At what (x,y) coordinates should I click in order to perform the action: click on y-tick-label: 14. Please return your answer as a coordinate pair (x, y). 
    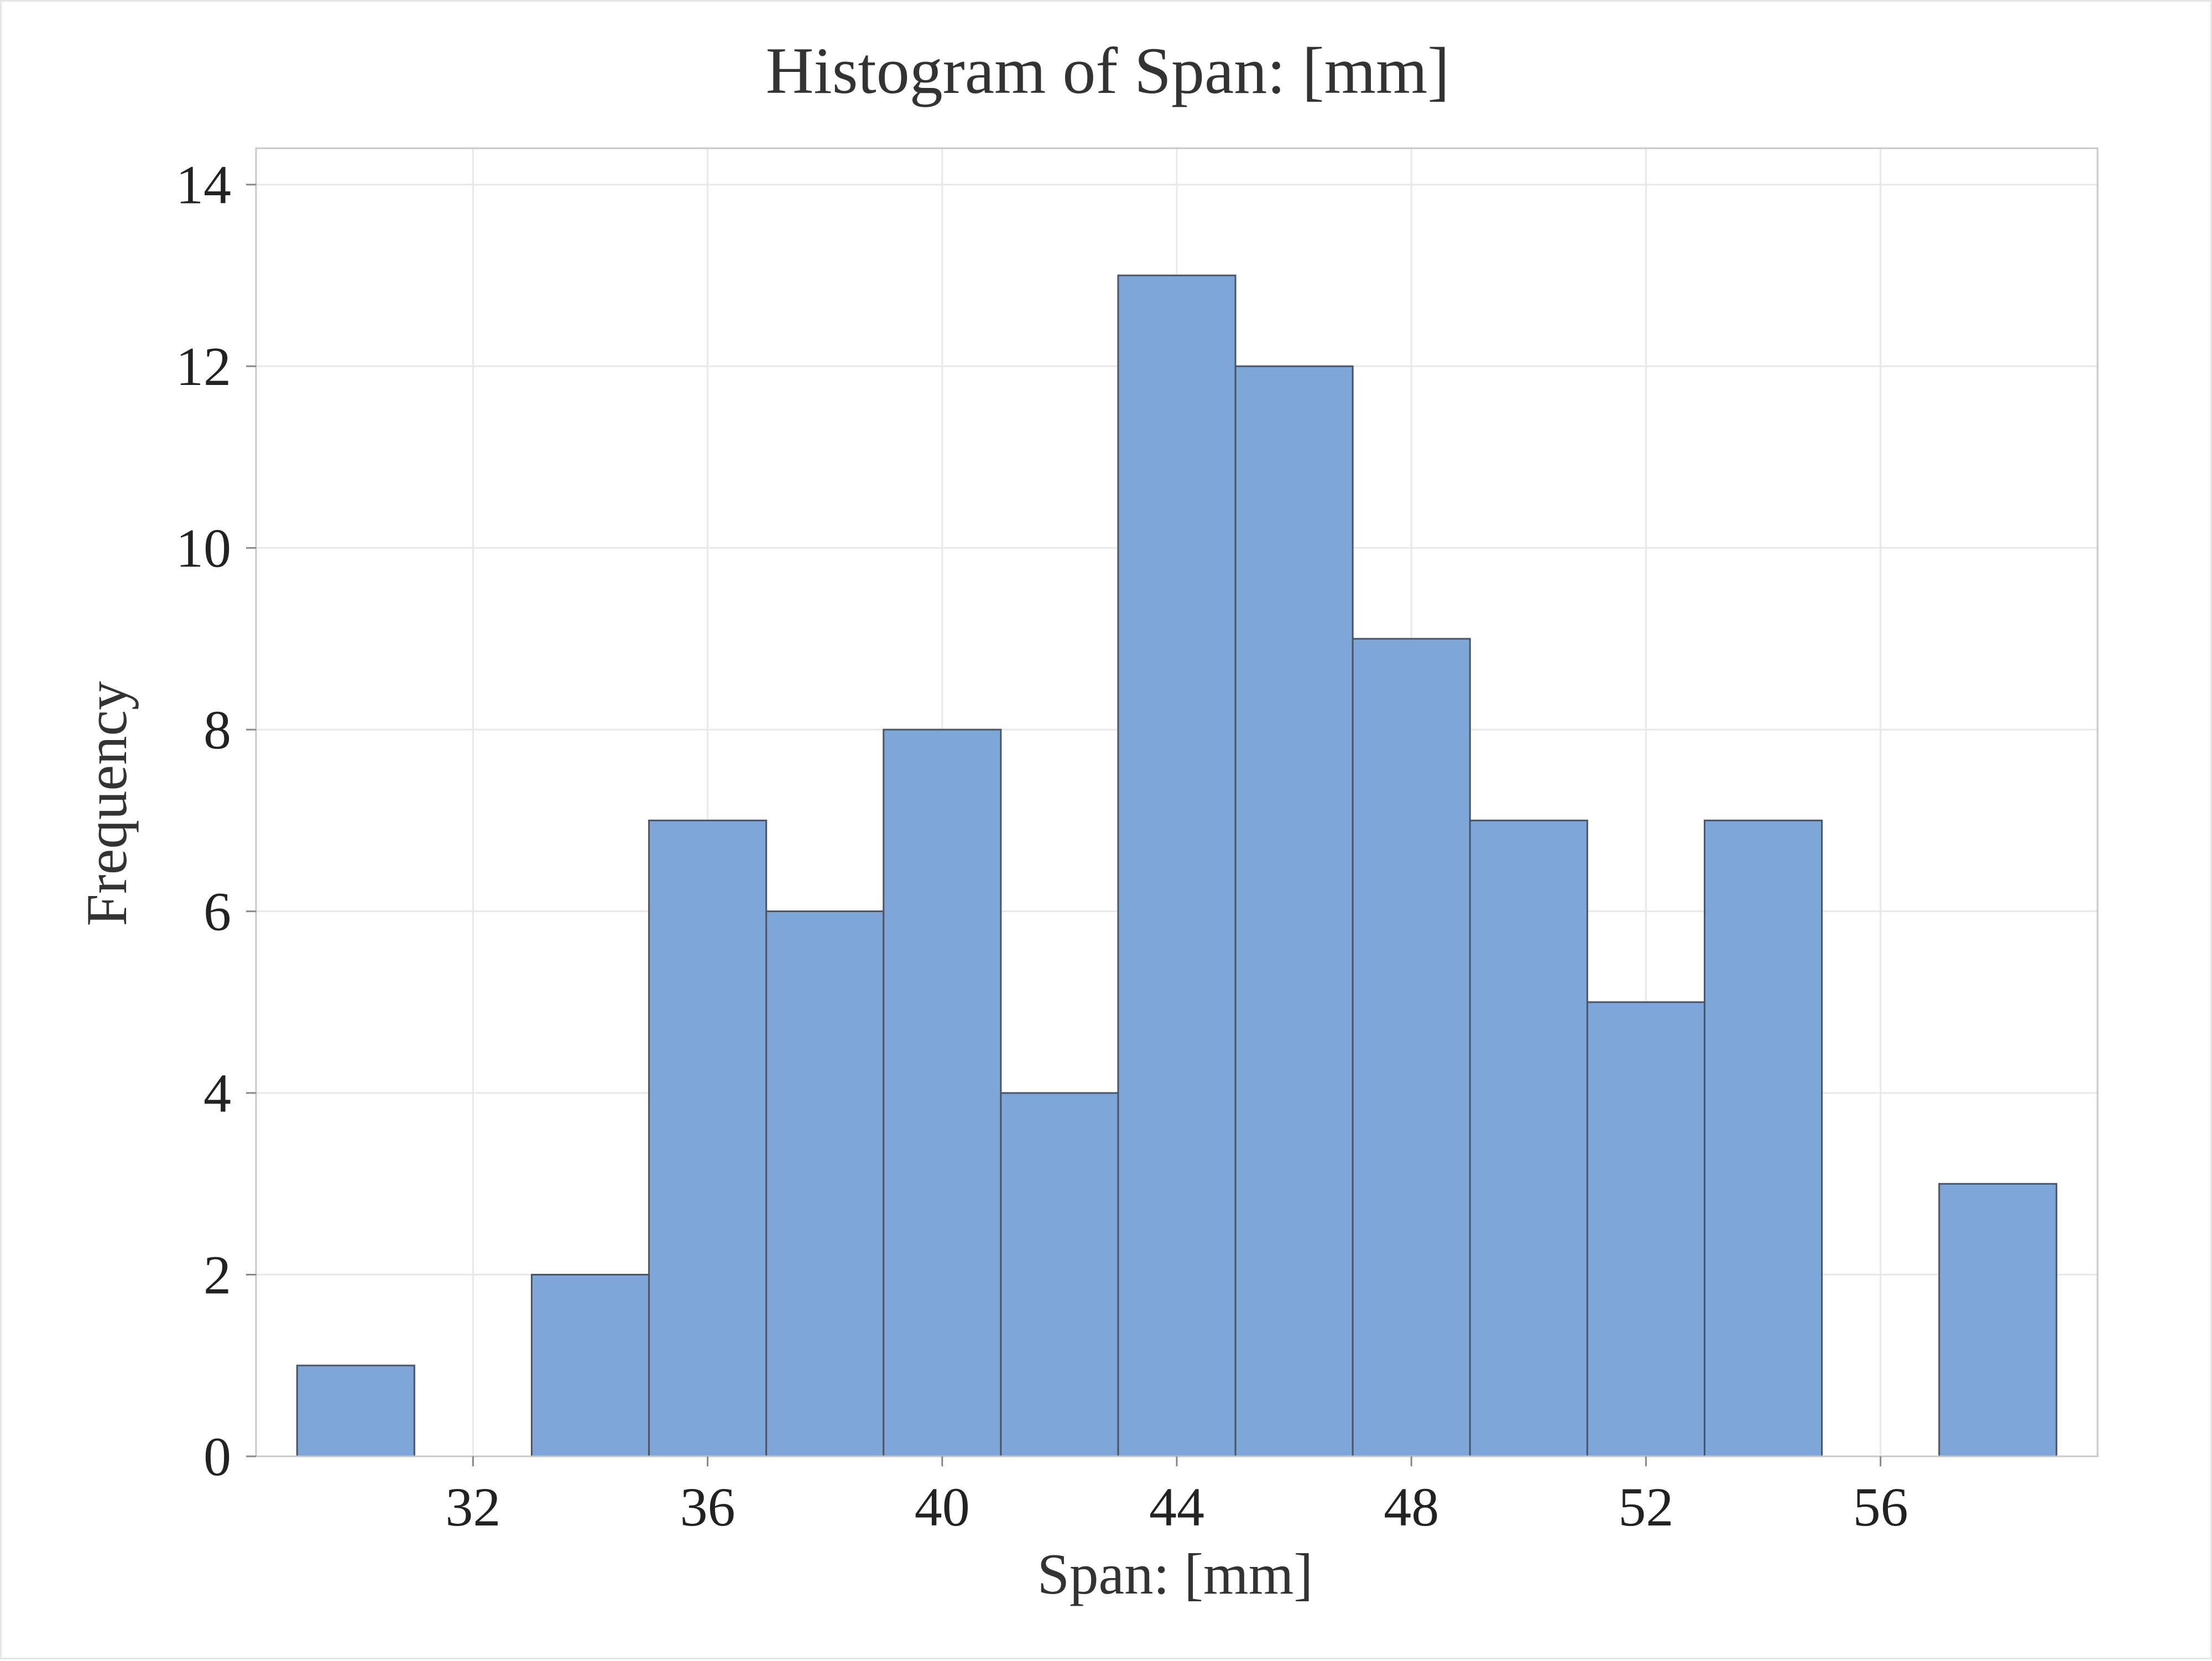
    Looking at the image, I should click on (204, 185).